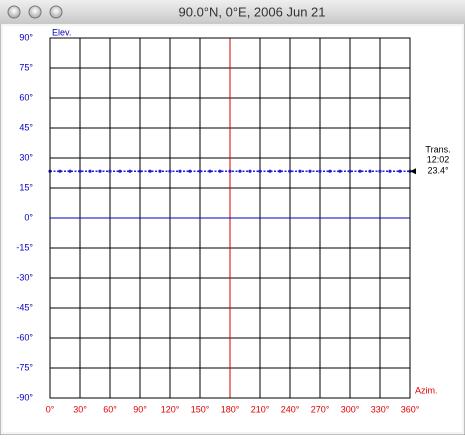 This screenshot has height=440, width=465. I want to click on x-tick-label: 120°, so click(170, 409).